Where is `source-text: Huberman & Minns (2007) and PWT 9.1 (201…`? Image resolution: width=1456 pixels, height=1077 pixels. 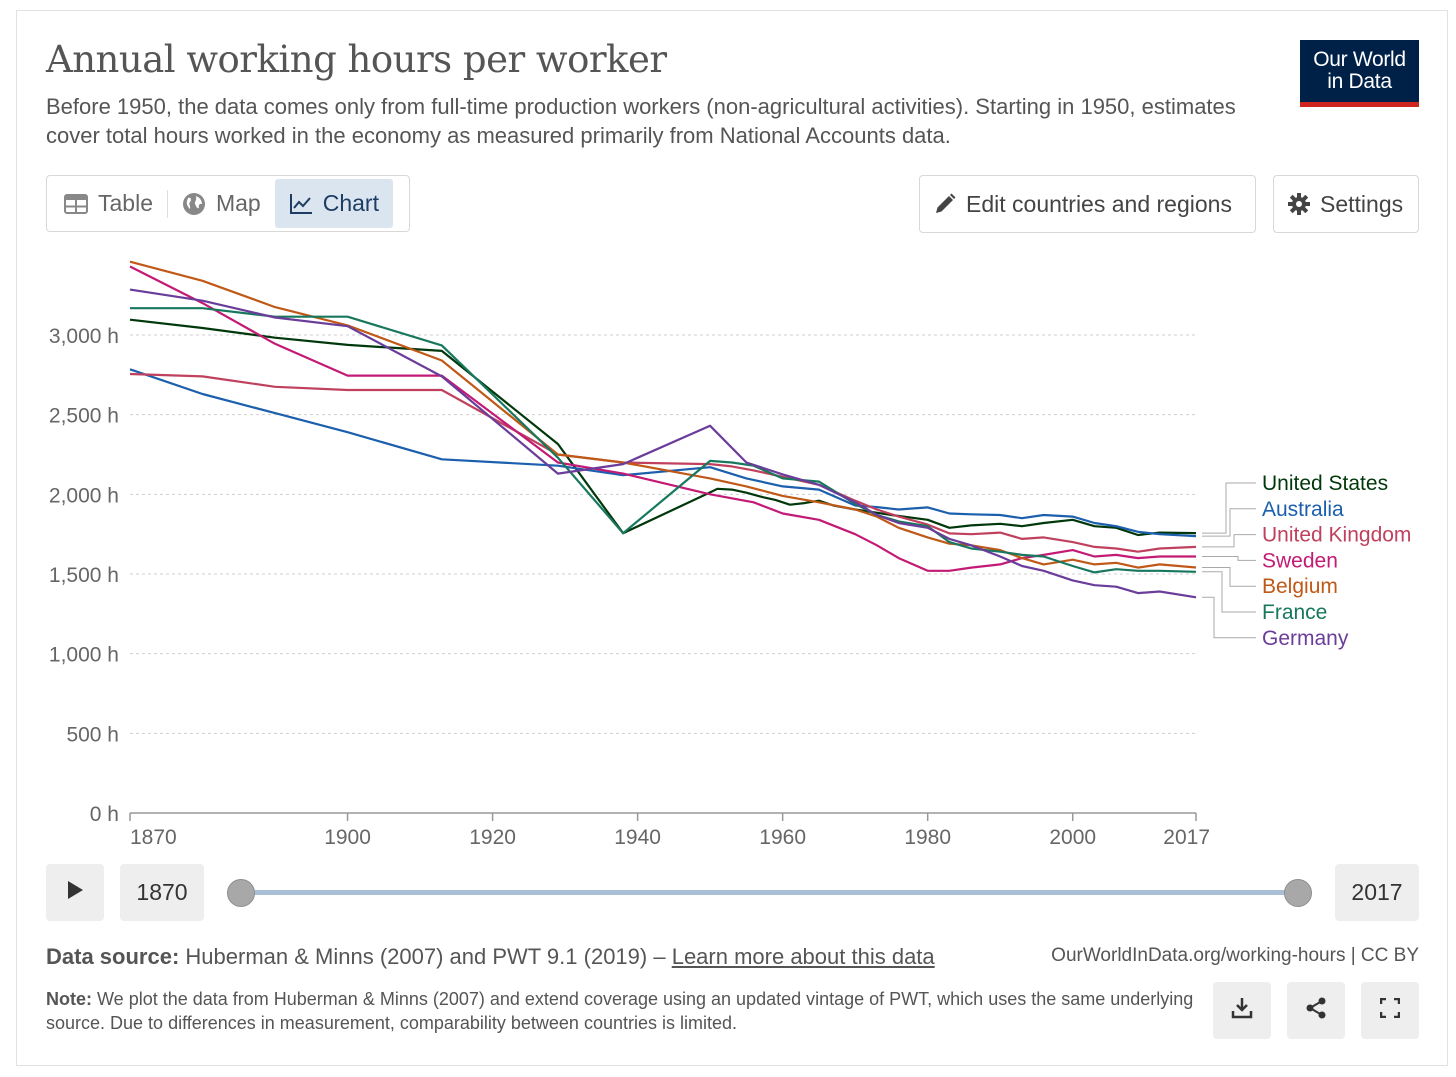
source-text: Huberman & Minns (2007) and PWT 9.1 (201… is located at coordinates (425, 956).